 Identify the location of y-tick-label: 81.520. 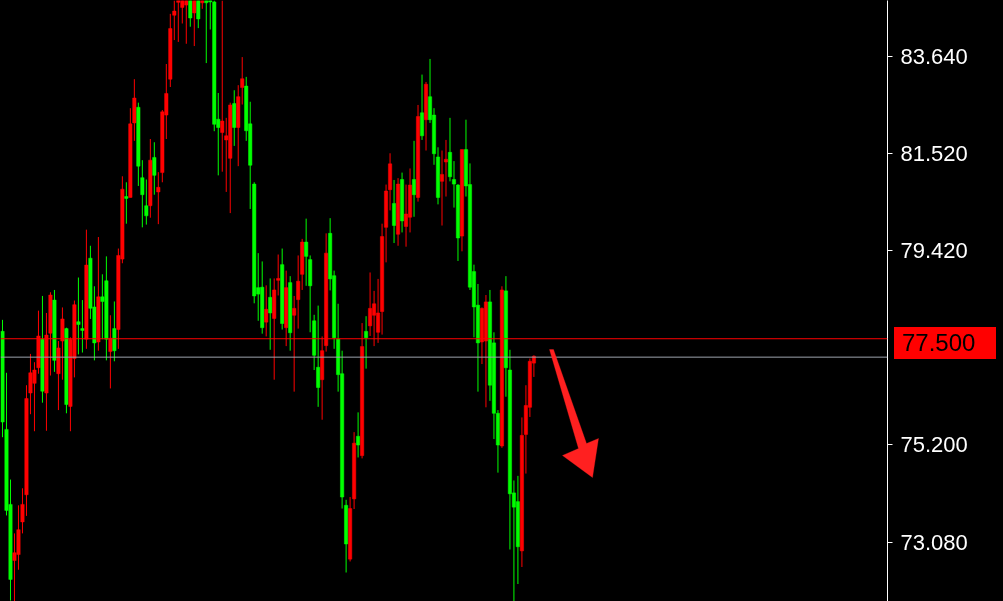
(934, 154).